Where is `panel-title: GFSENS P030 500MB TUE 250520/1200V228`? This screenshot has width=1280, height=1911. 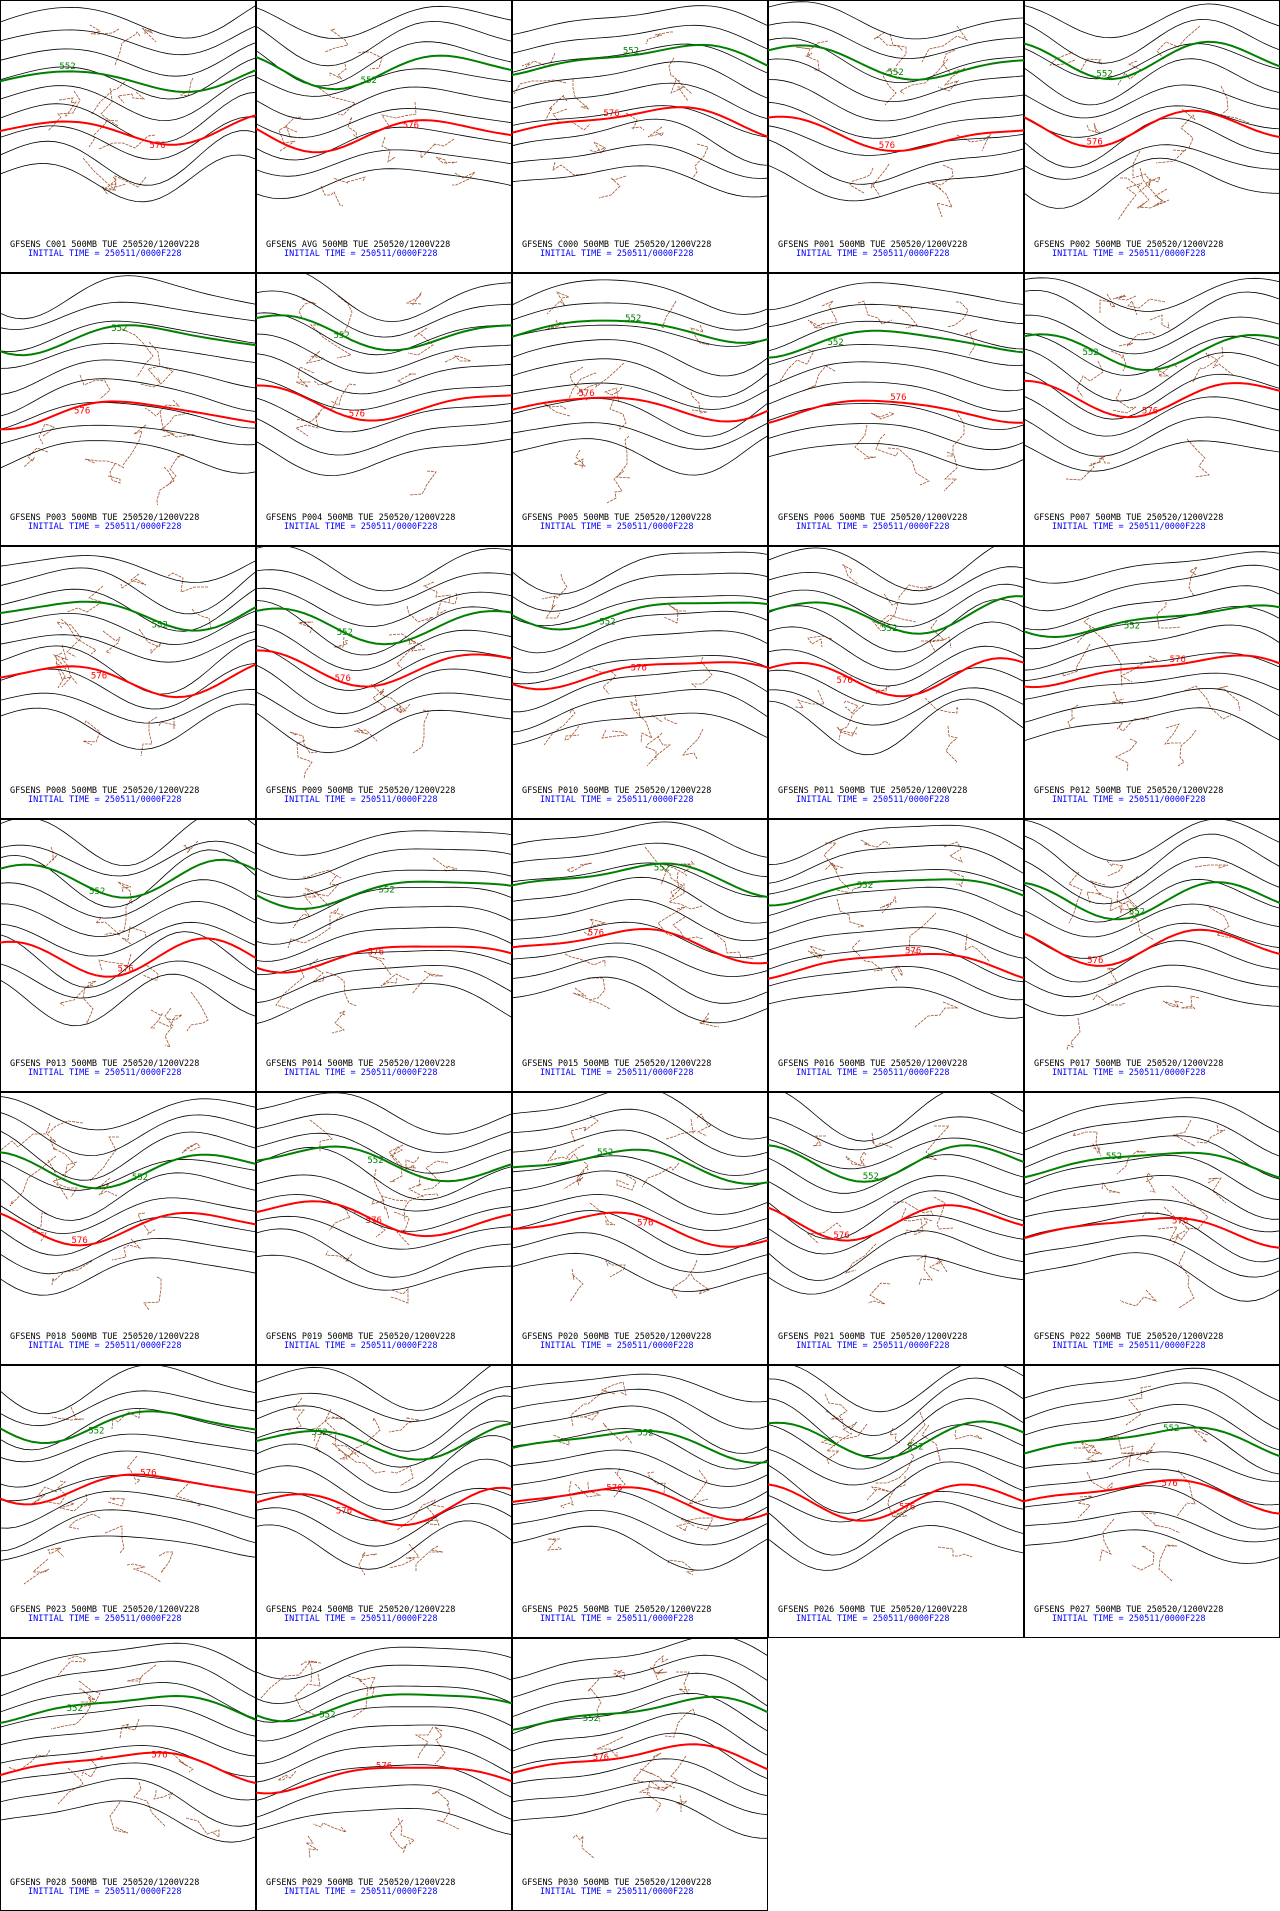
panel-title: GFSENS P030 500MB TUE 250520/1200V228 is located at coordinates (616, 1883).